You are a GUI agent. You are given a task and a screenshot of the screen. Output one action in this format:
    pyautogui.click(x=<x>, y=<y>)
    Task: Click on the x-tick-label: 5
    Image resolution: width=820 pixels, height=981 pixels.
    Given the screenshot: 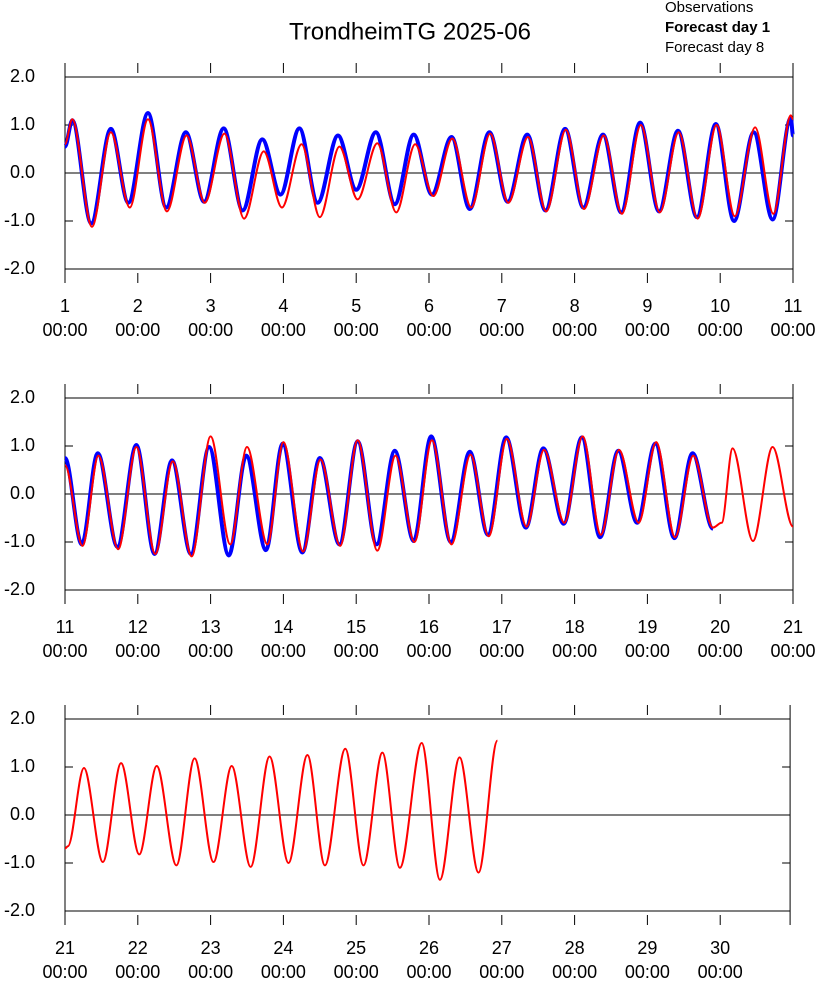 What is the action you would take?
    pyautogui.click(x=356, y=306)
    